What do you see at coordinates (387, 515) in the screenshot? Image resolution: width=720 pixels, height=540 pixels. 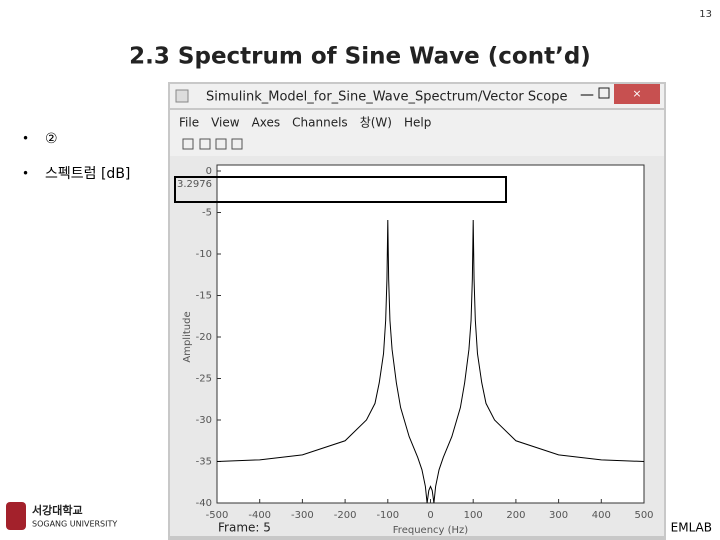 I see `x-tick-label: -100` at bounding box center [387, 515].